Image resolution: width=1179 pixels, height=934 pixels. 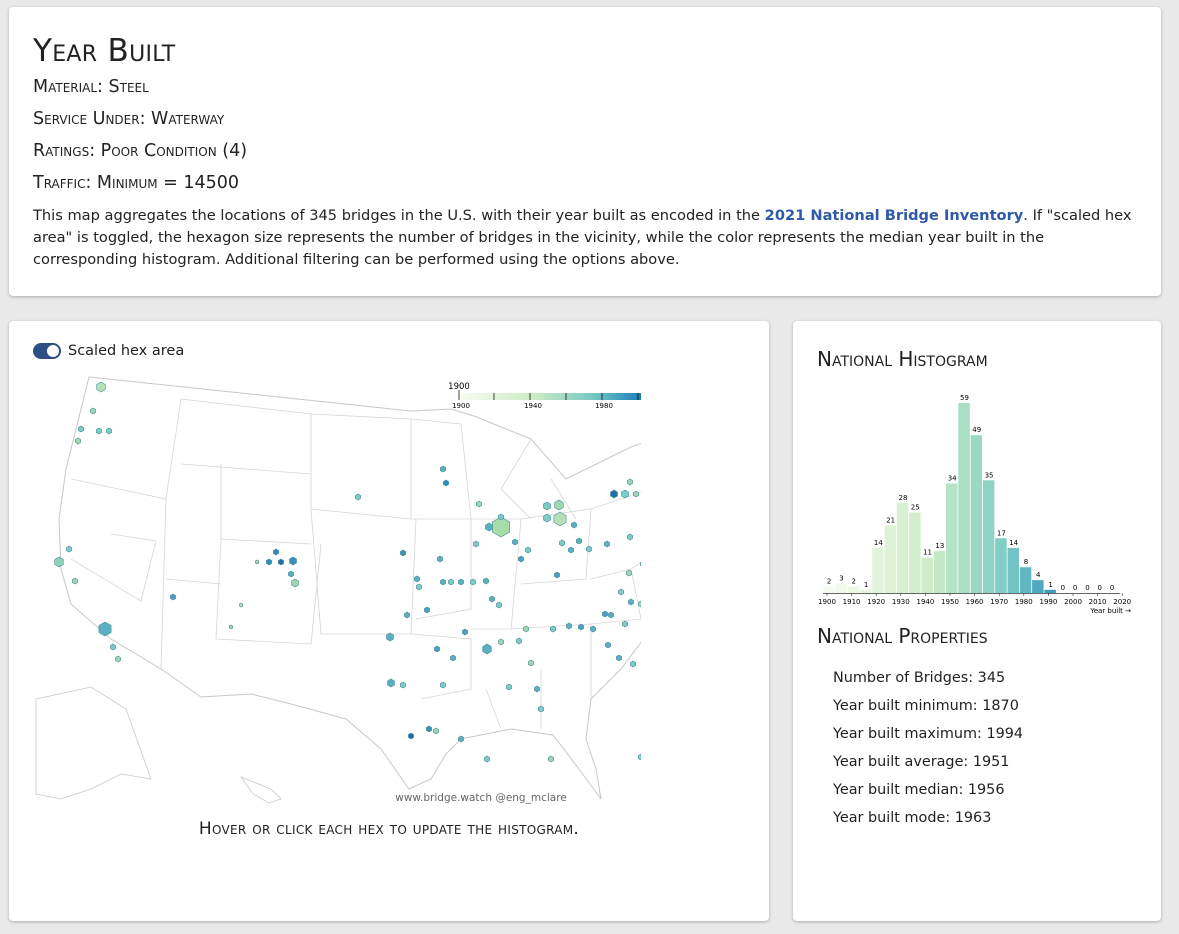 What do you see at coordinates (108, 351) in the screenshot?
I see `scaled-hex-toggle-row: Scaled hex area` at bounding box center [108, 351].